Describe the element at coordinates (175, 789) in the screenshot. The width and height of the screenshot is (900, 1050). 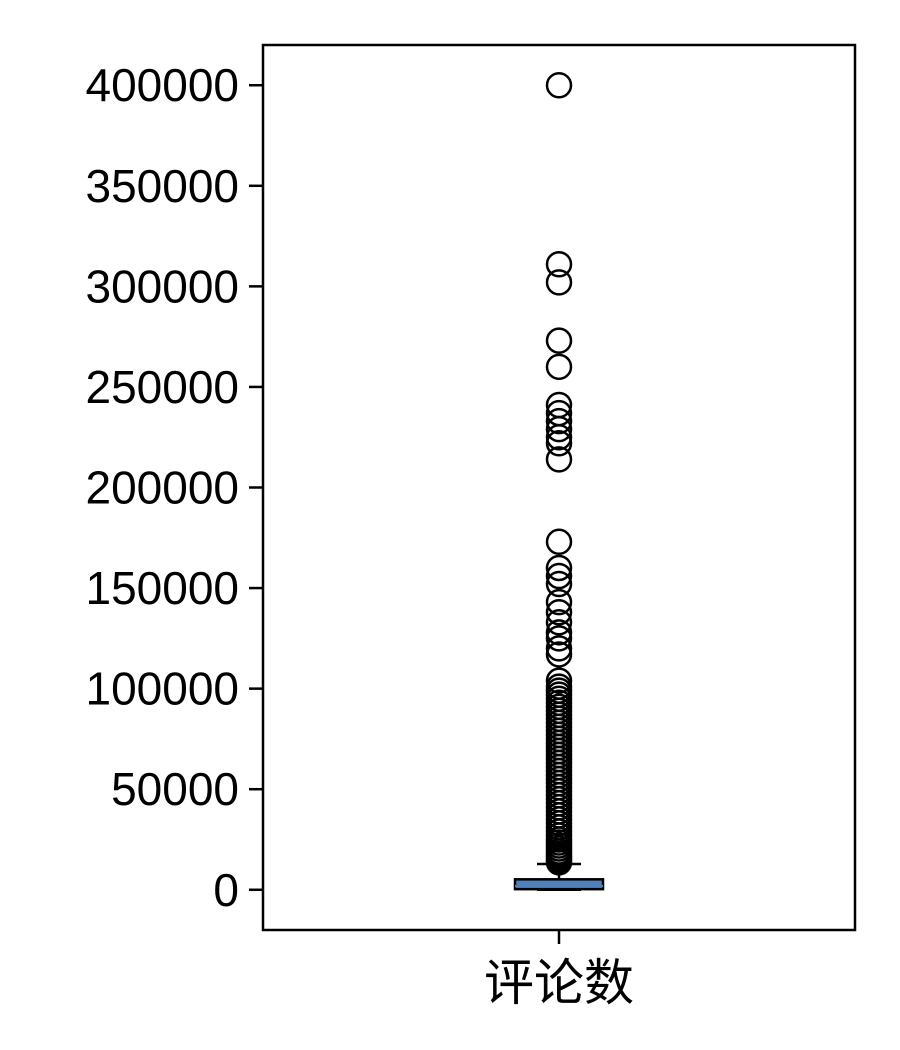
I see `y-tick-label: 50000` at that location.